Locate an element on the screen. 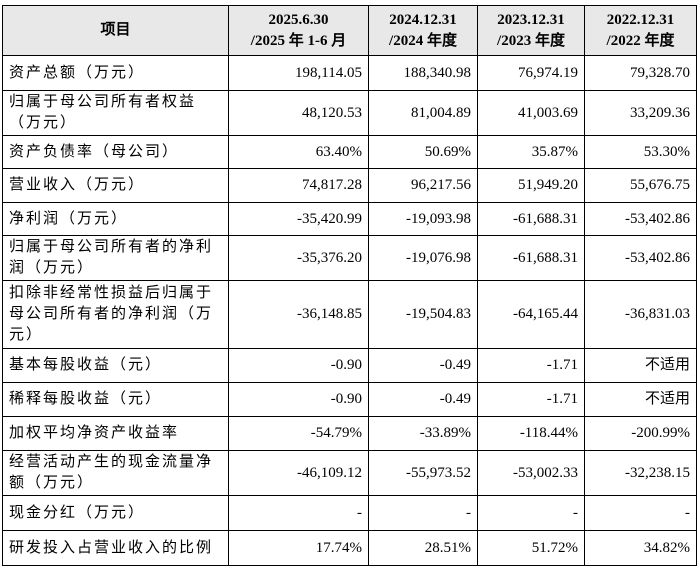  cell-value: -33.89% is located at coordinates (423, 433).